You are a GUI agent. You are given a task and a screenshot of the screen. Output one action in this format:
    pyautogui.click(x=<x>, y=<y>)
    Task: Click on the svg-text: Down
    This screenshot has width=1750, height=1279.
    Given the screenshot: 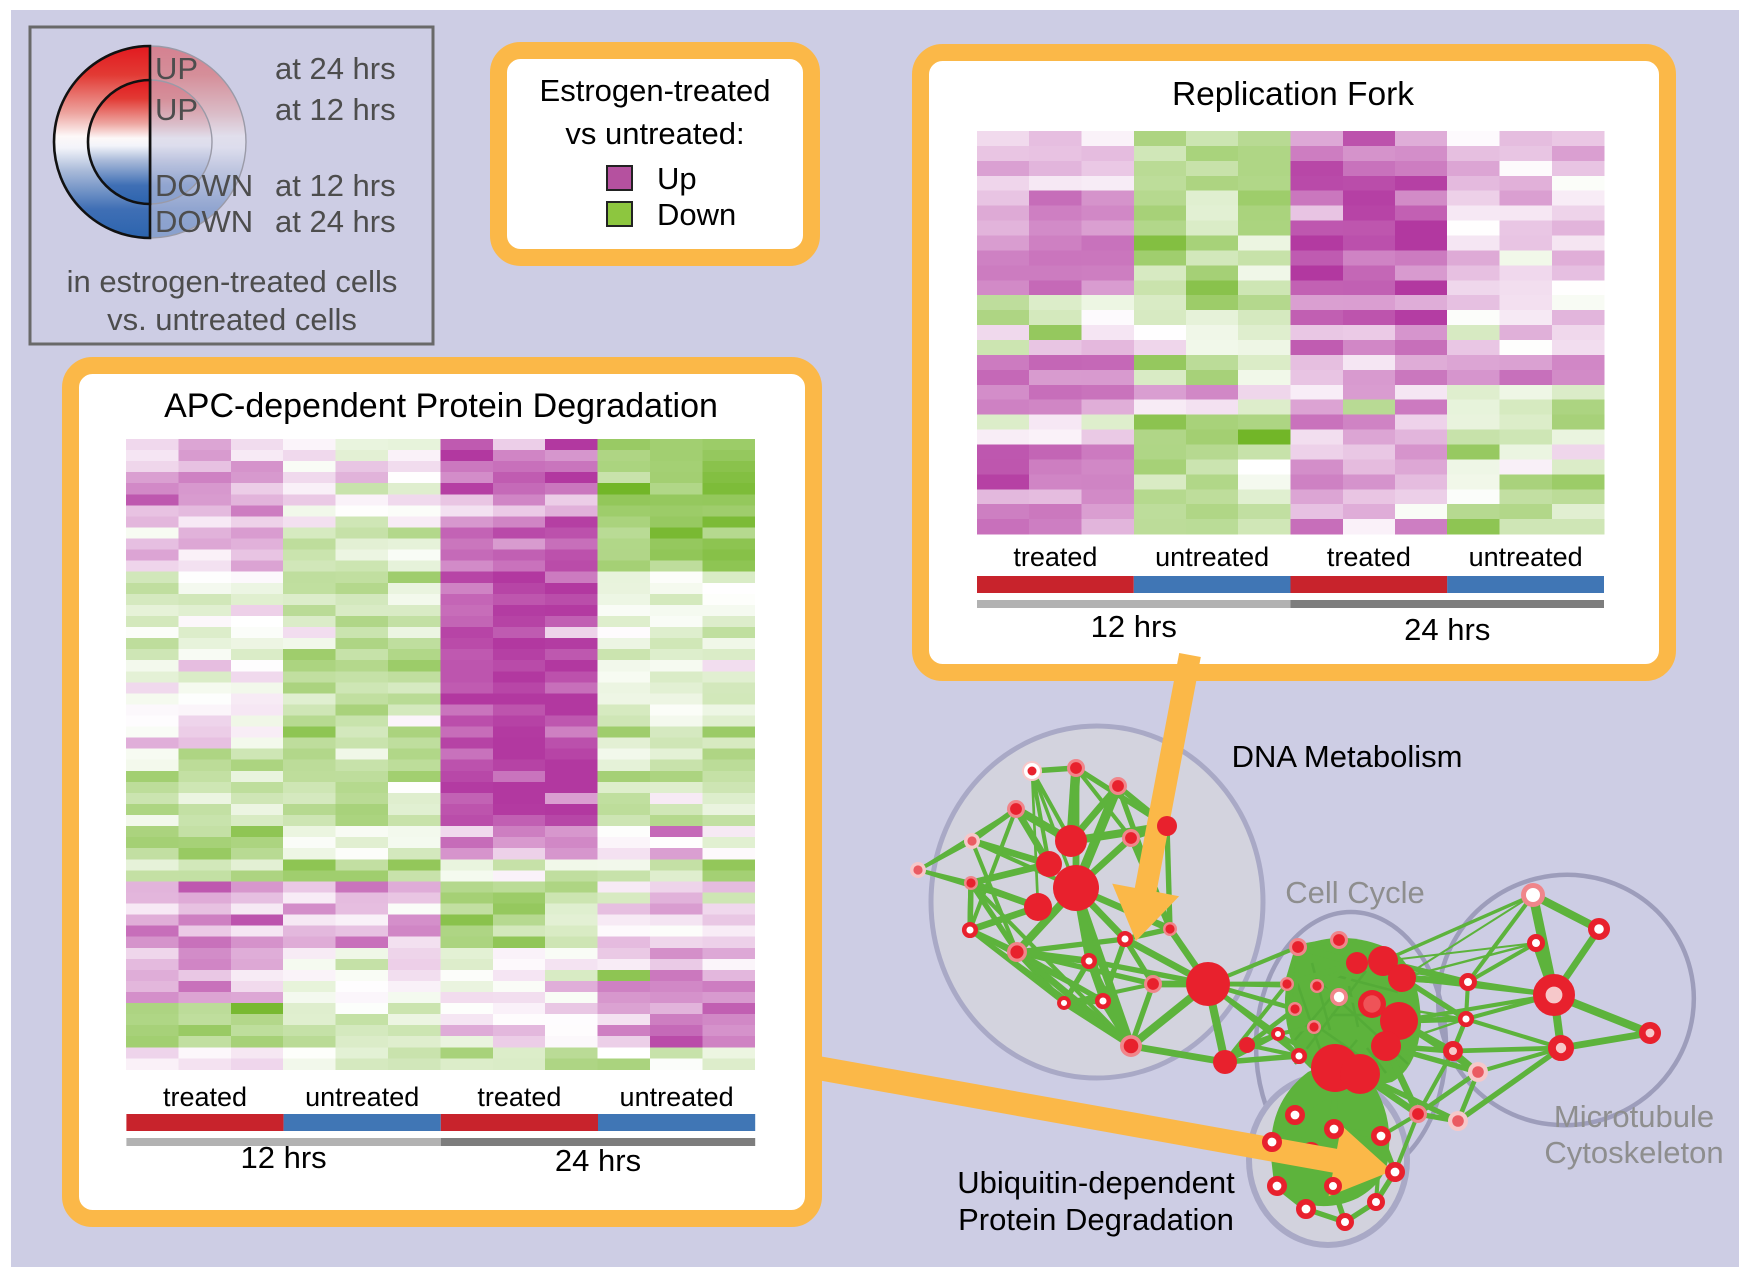 What is the action you would take?
    pyautogui.click(x=696, y=214)
    